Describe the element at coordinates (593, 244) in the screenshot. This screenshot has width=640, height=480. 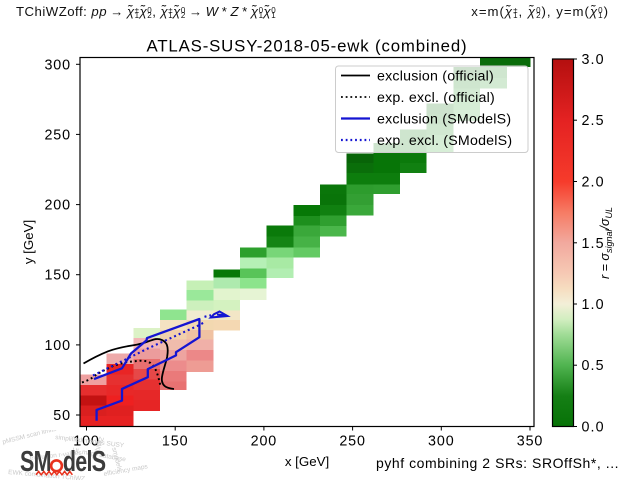
I see `svg-text: 1.5` at that location.